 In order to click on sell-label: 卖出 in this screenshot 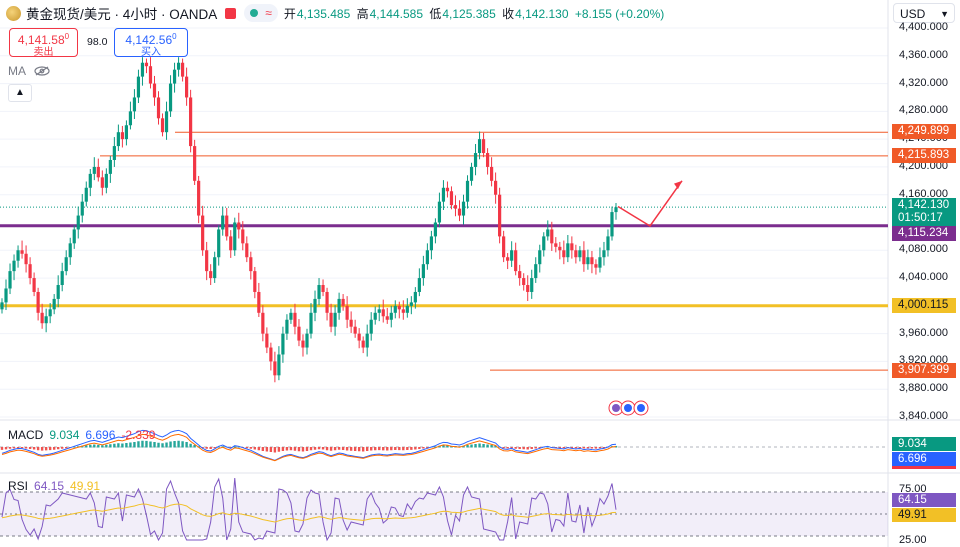, I will do `click(43, 52)`.